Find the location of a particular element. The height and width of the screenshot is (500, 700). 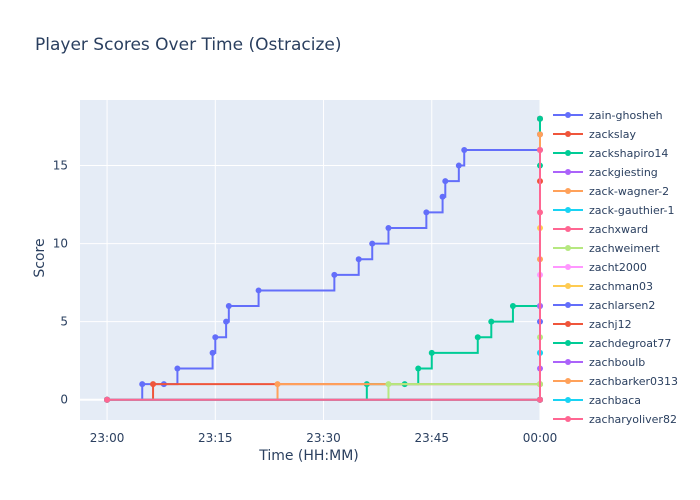

x-tick-label: 23:45 is located at coordinates (431, 438).